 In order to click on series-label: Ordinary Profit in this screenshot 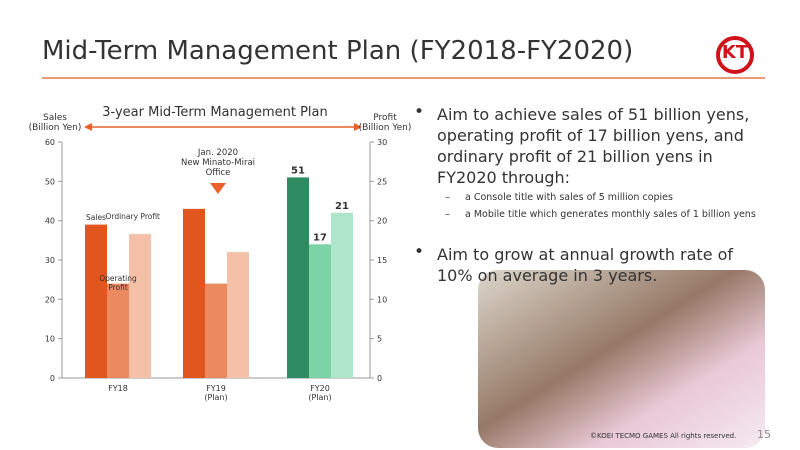, I will do `click(132, 217)`.